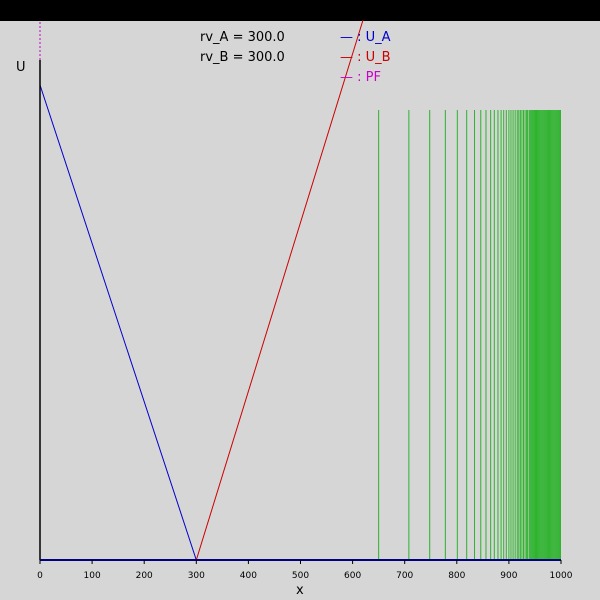 This screenshot has width=600, height=600. I want to click on y-axis-label: U, so click(21, 67).